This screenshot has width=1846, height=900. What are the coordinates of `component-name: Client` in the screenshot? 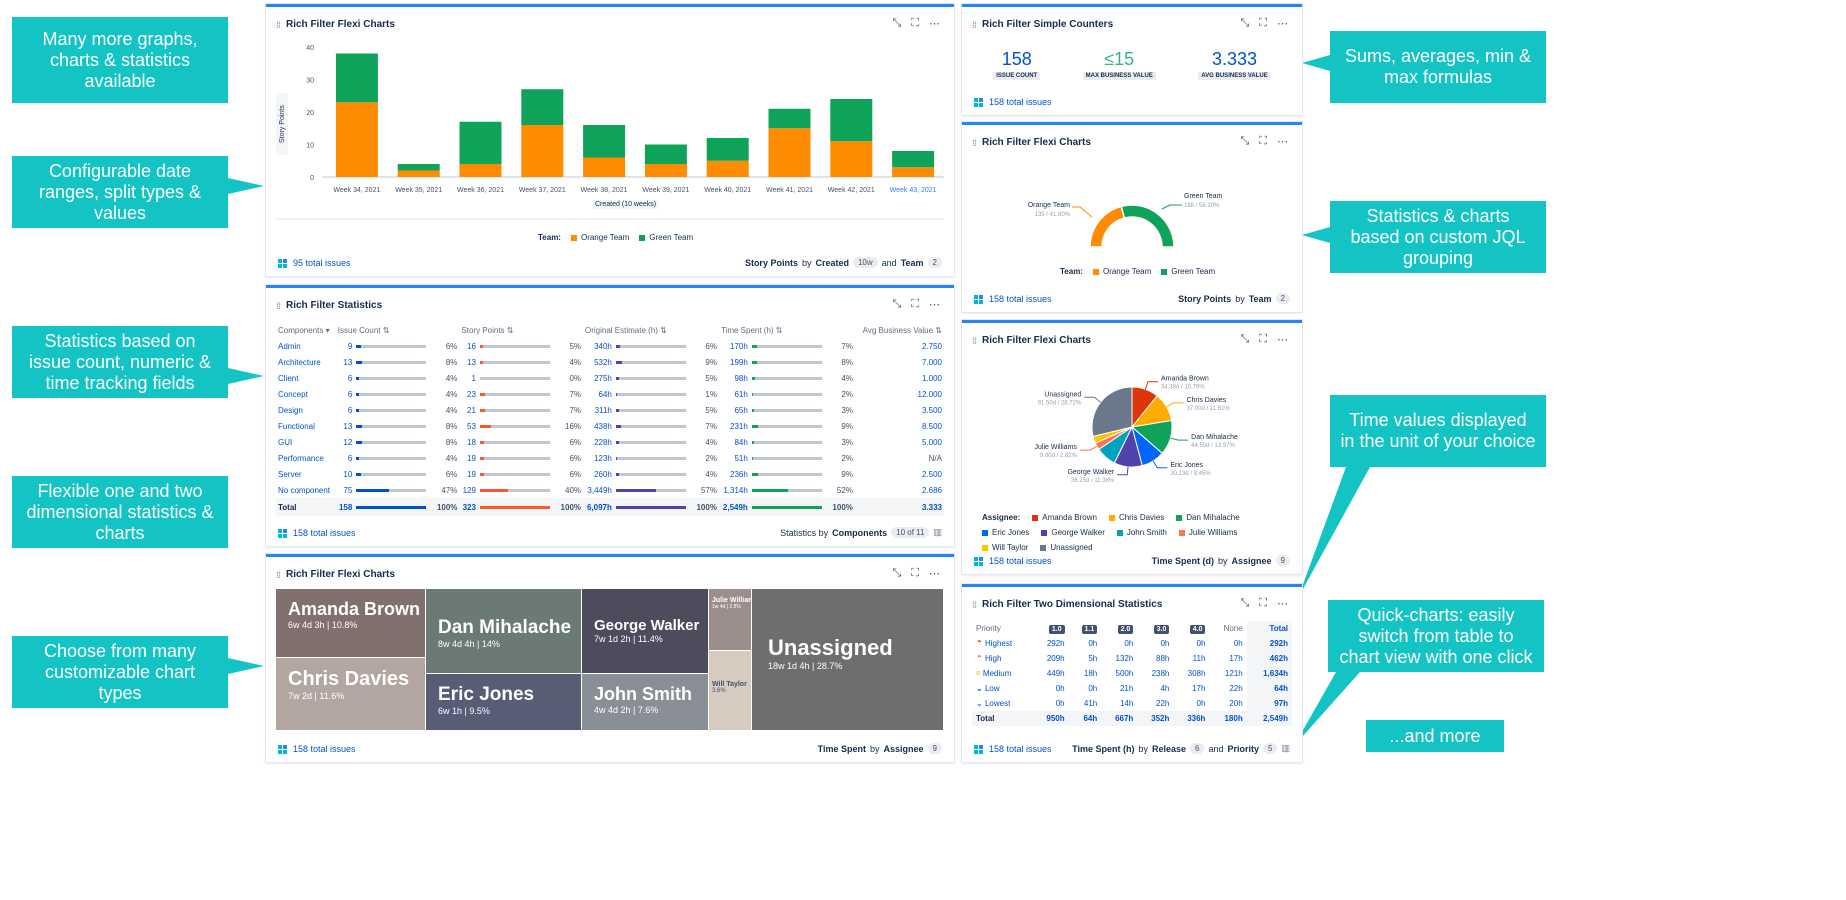 It's located at (288, 378).